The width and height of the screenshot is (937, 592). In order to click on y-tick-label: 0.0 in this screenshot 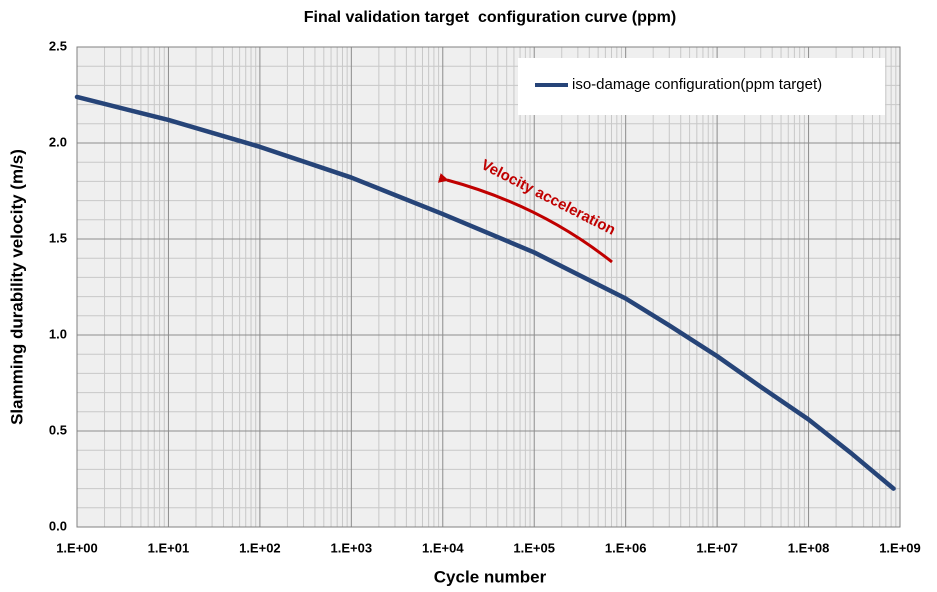, I will do `click(58, 525)`.